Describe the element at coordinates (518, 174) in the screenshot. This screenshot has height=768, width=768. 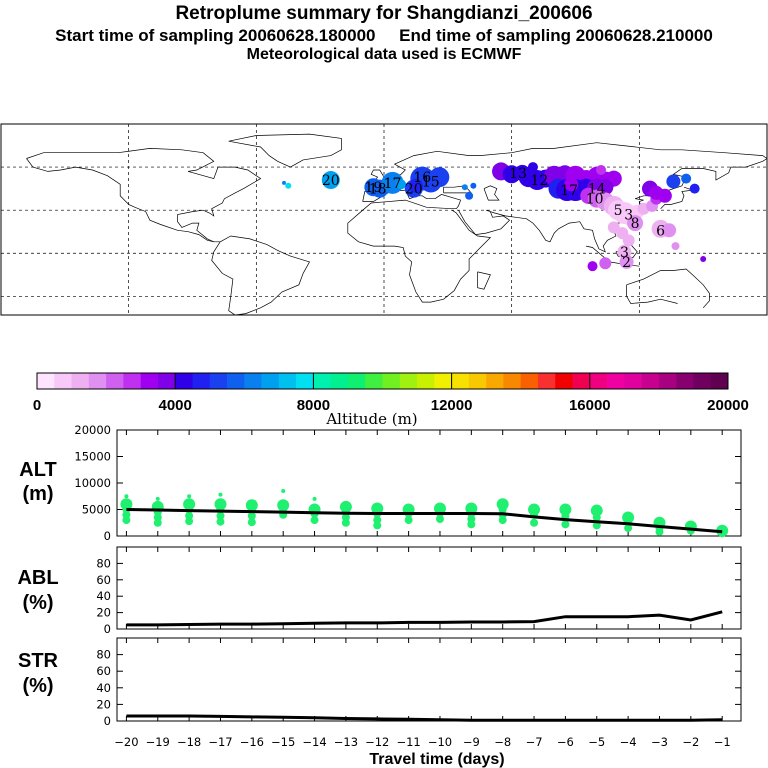
I see `map-day-label: 13` at that location.